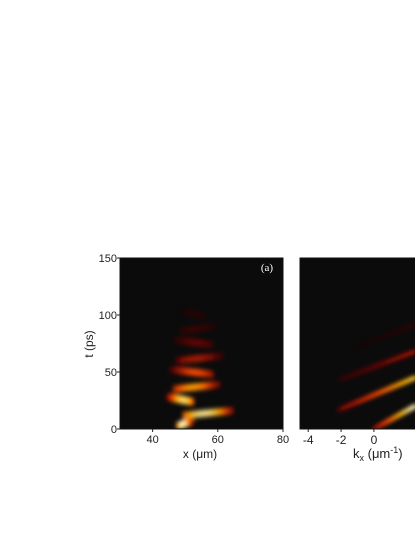 The image size is (415, 537). What do you see at coordinates (400, 453) in the screenshot?
I see `panel-b-x-axis-label-close: )` at bounding box center [400, 453].